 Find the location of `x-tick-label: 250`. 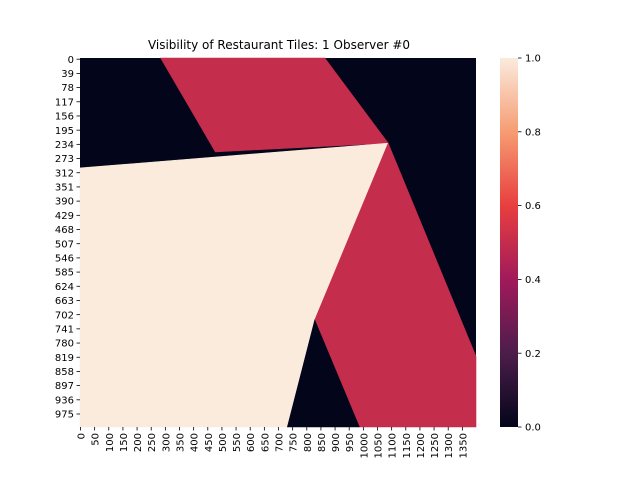

x-tick-label: 250 is located at coordinates (152, 442).